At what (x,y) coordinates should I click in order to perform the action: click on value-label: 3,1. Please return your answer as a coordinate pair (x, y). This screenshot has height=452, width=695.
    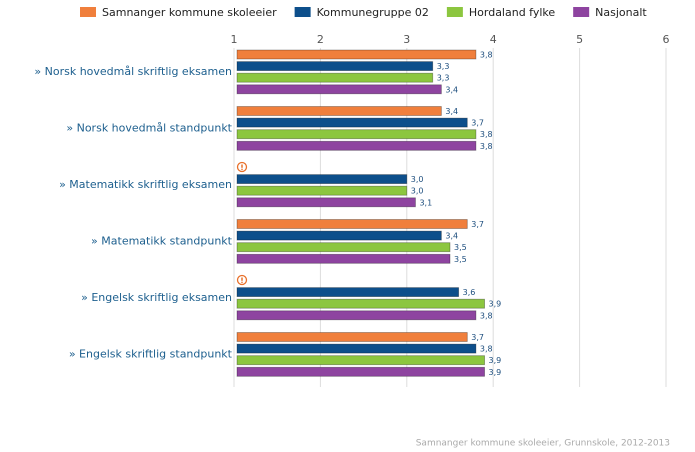
    Looking at the image, I should click on (425, 202).